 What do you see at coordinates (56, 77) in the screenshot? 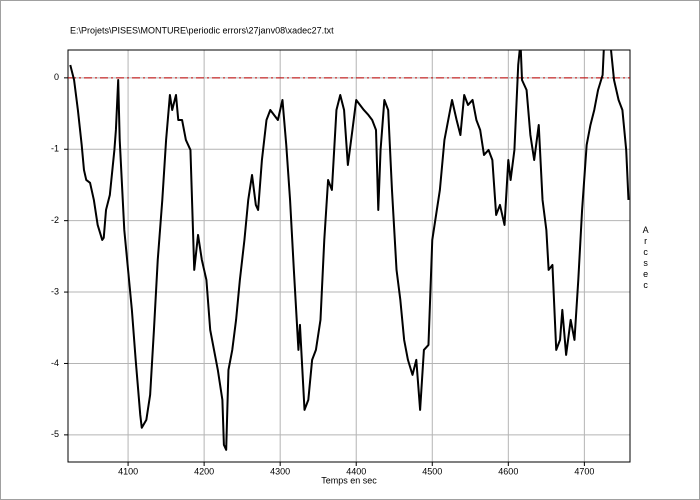
I see `y-tick-label: 0` at bounding box center [56, 77].